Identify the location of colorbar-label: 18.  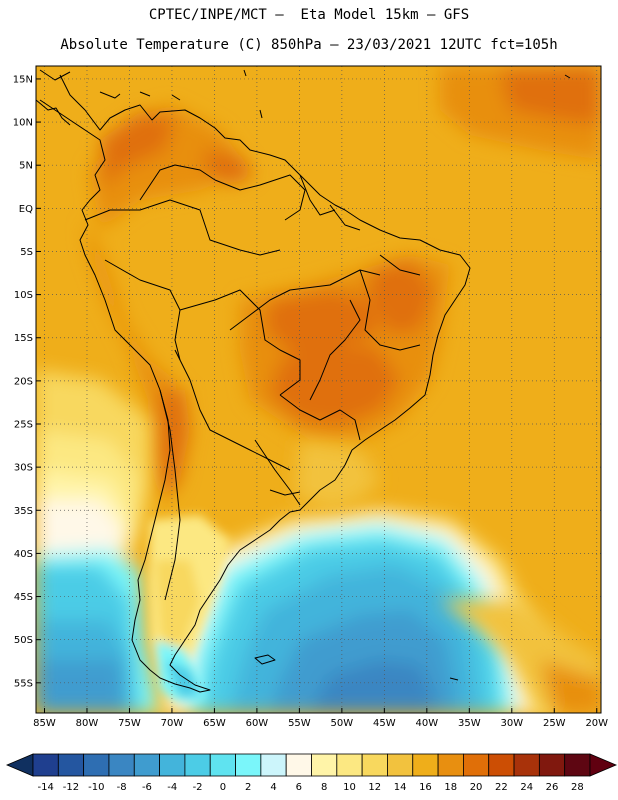
(450, 787).